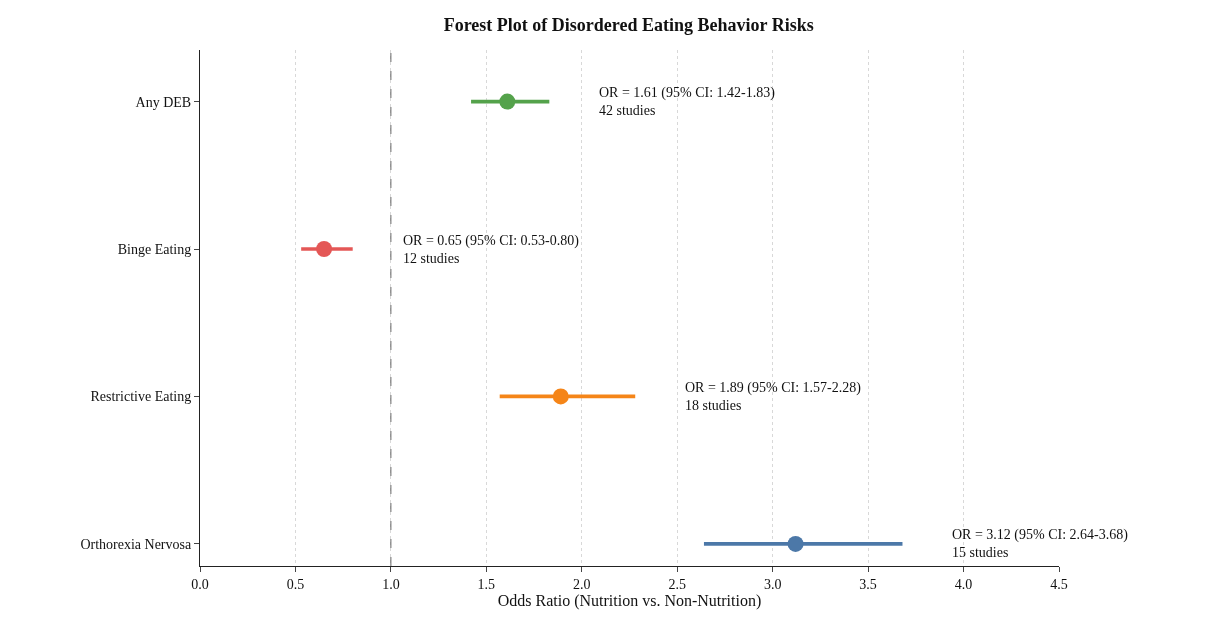 The height and width of the screenshot is (619, 1209). Describe the element at coordinates (136, 544) in the screenshot. I see `y-tick-label: Orthorexia Nervosa` at that location.